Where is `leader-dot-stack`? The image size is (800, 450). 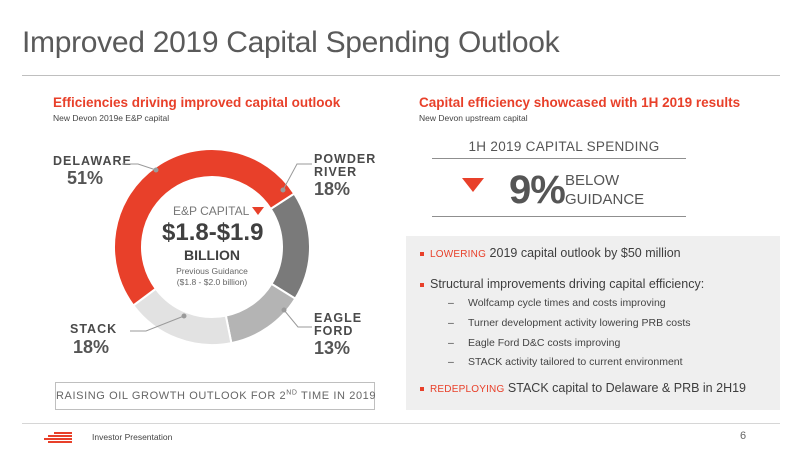
leader-dot-stack is located at coordinates (184, 316).